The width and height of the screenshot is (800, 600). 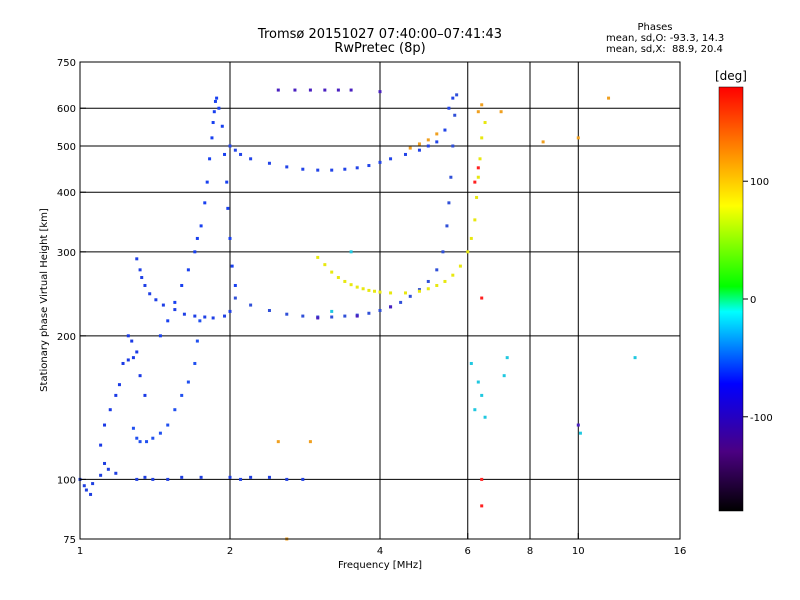 What do you see at coordinates (380, 565) in the screenshot?
I see `x-axis-label: Frequency [MHz]` at bounding box center [380, 565].